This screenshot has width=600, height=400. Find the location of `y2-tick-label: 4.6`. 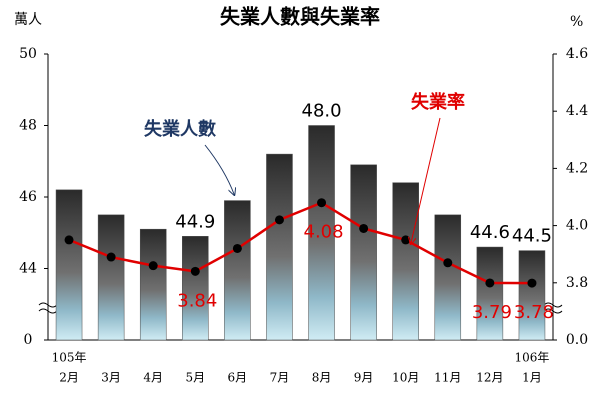

y2-tick-label: 4.6 is located at coordinates (577, 54).